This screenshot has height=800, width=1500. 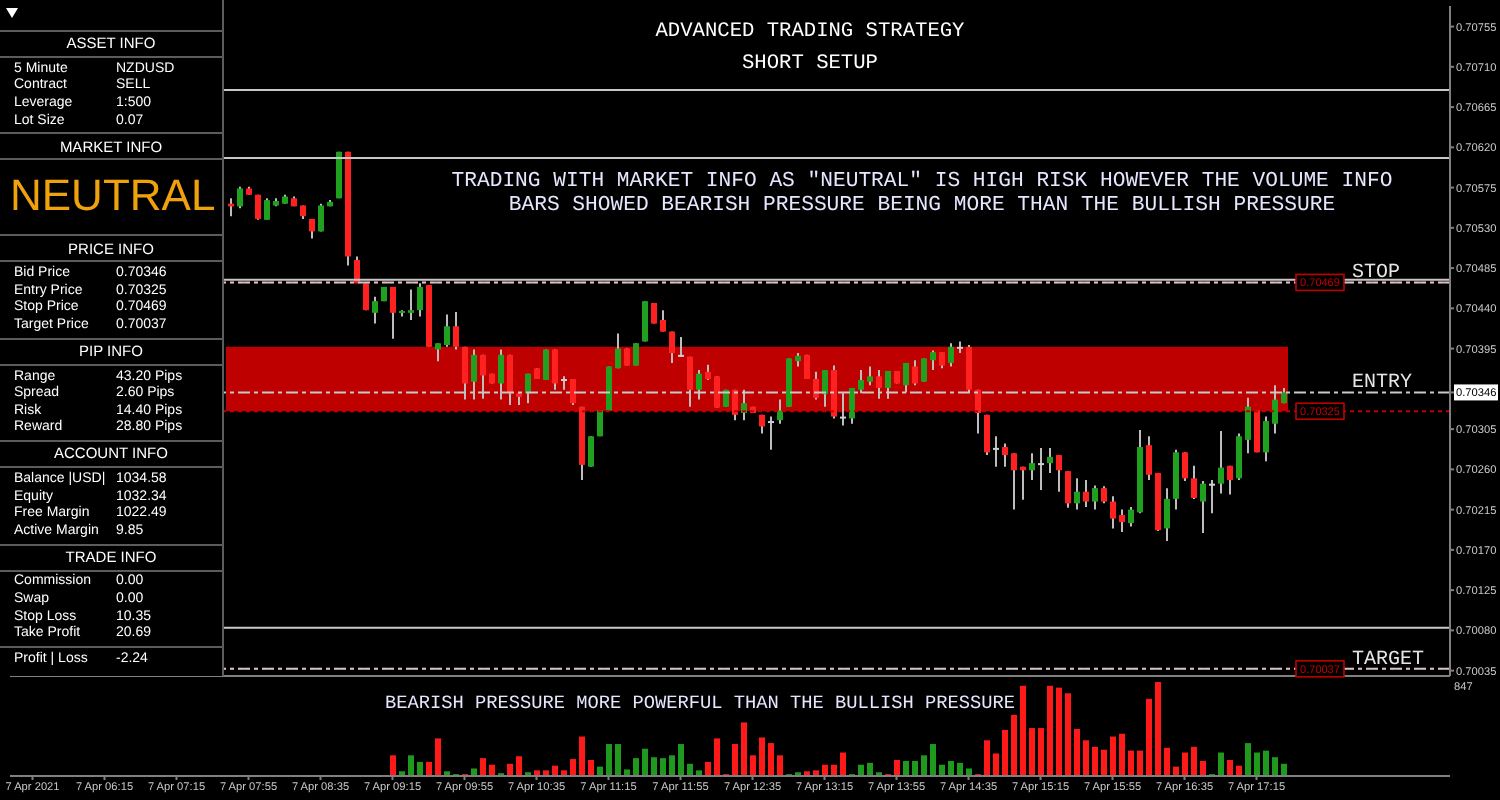 I want to click on text: SHORT SETUP, so click(x=810, y=64).